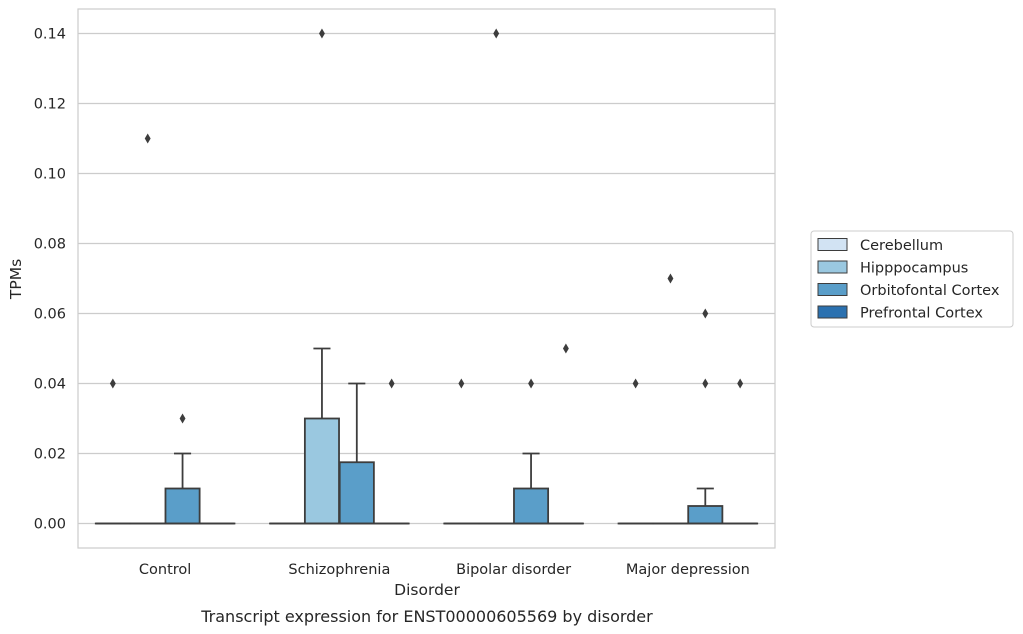 This screenshot has height=634, width=1023. What do you see at coordinates (832, 312) in the screenshot?
I see `legend-swatch-prefrontal-cortex` at bounding box center [832, 312].